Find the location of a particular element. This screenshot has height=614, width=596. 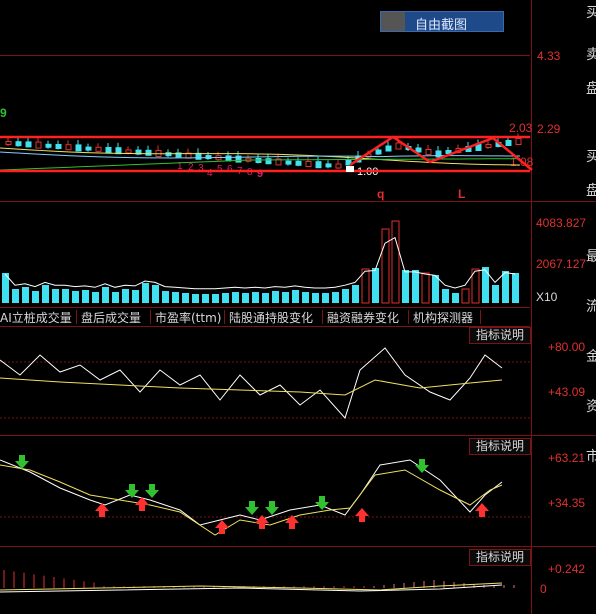

panel3-axis-mid: 0 is located at coordinates (543, 589).